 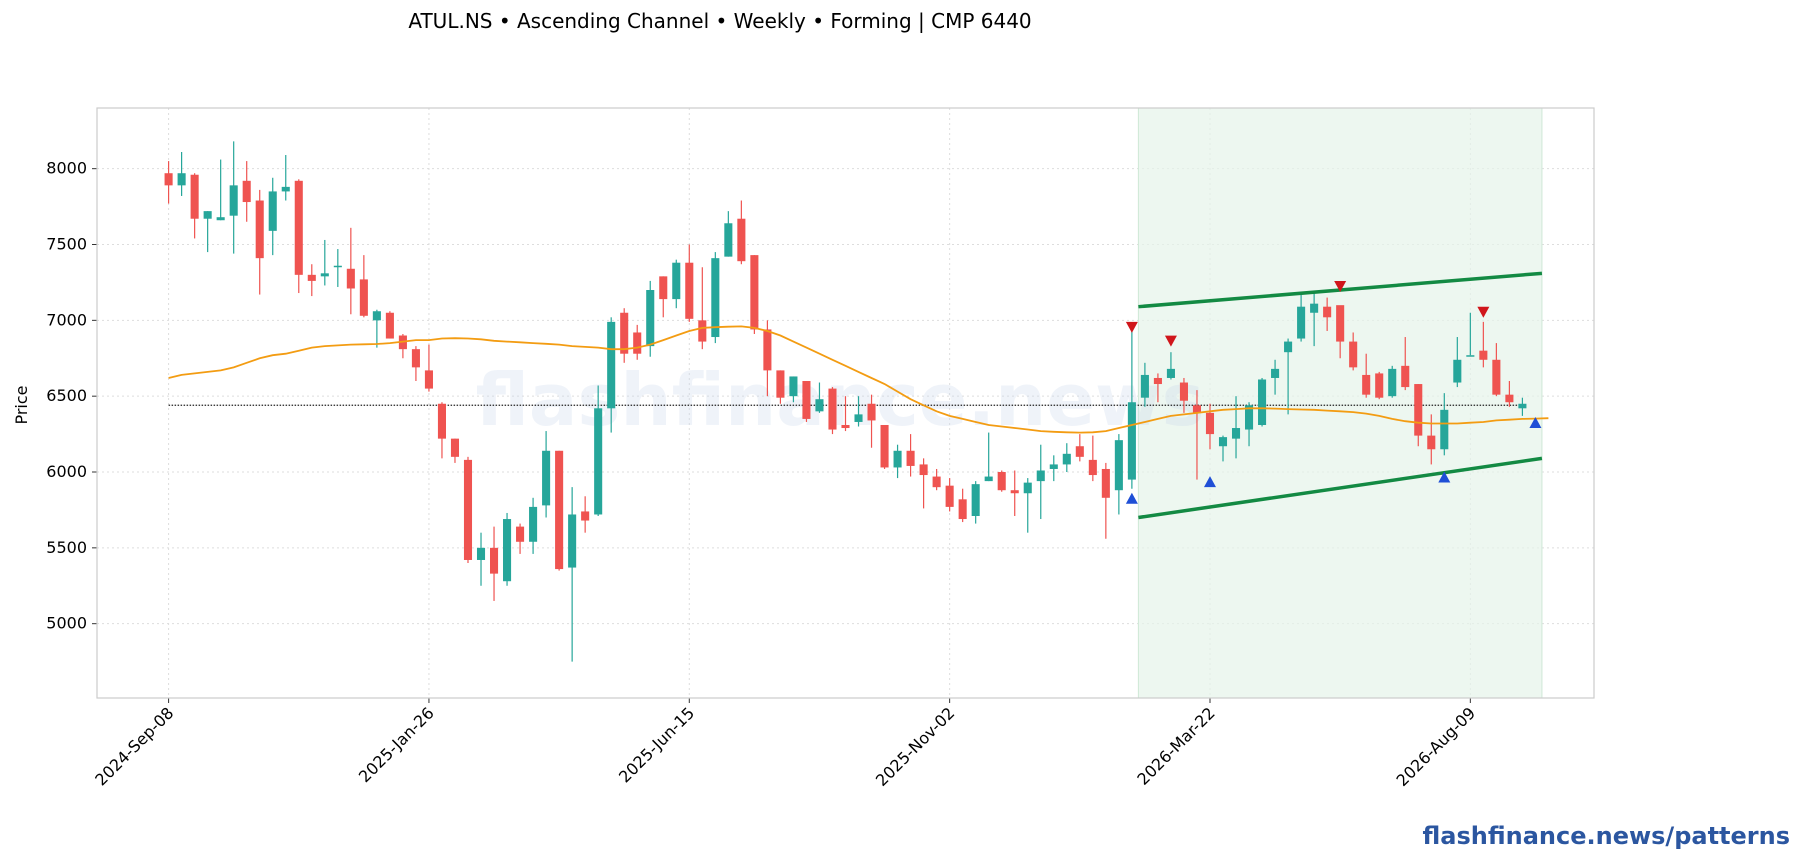 I want to click on x-tick-label: 2026-Aug-09, so click(x=1436, y=746).